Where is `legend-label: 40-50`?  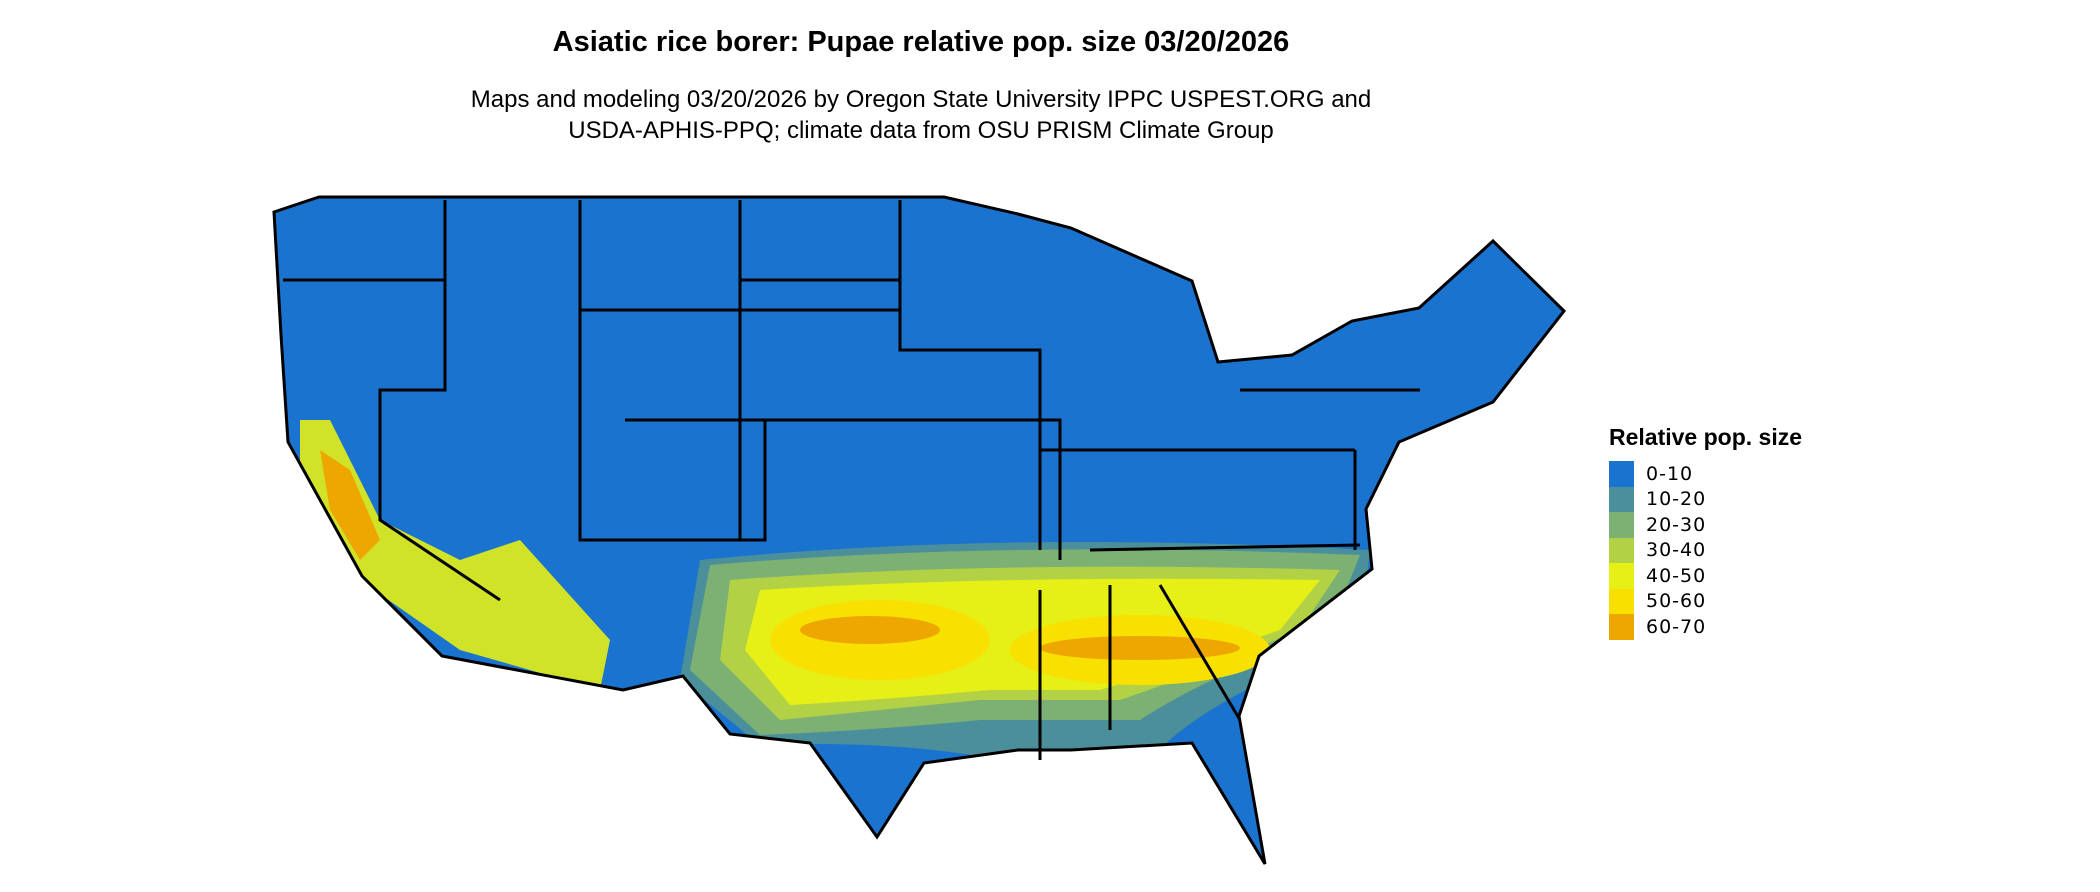 legend-label: 40-50 is located at coordinates (1676, 575).